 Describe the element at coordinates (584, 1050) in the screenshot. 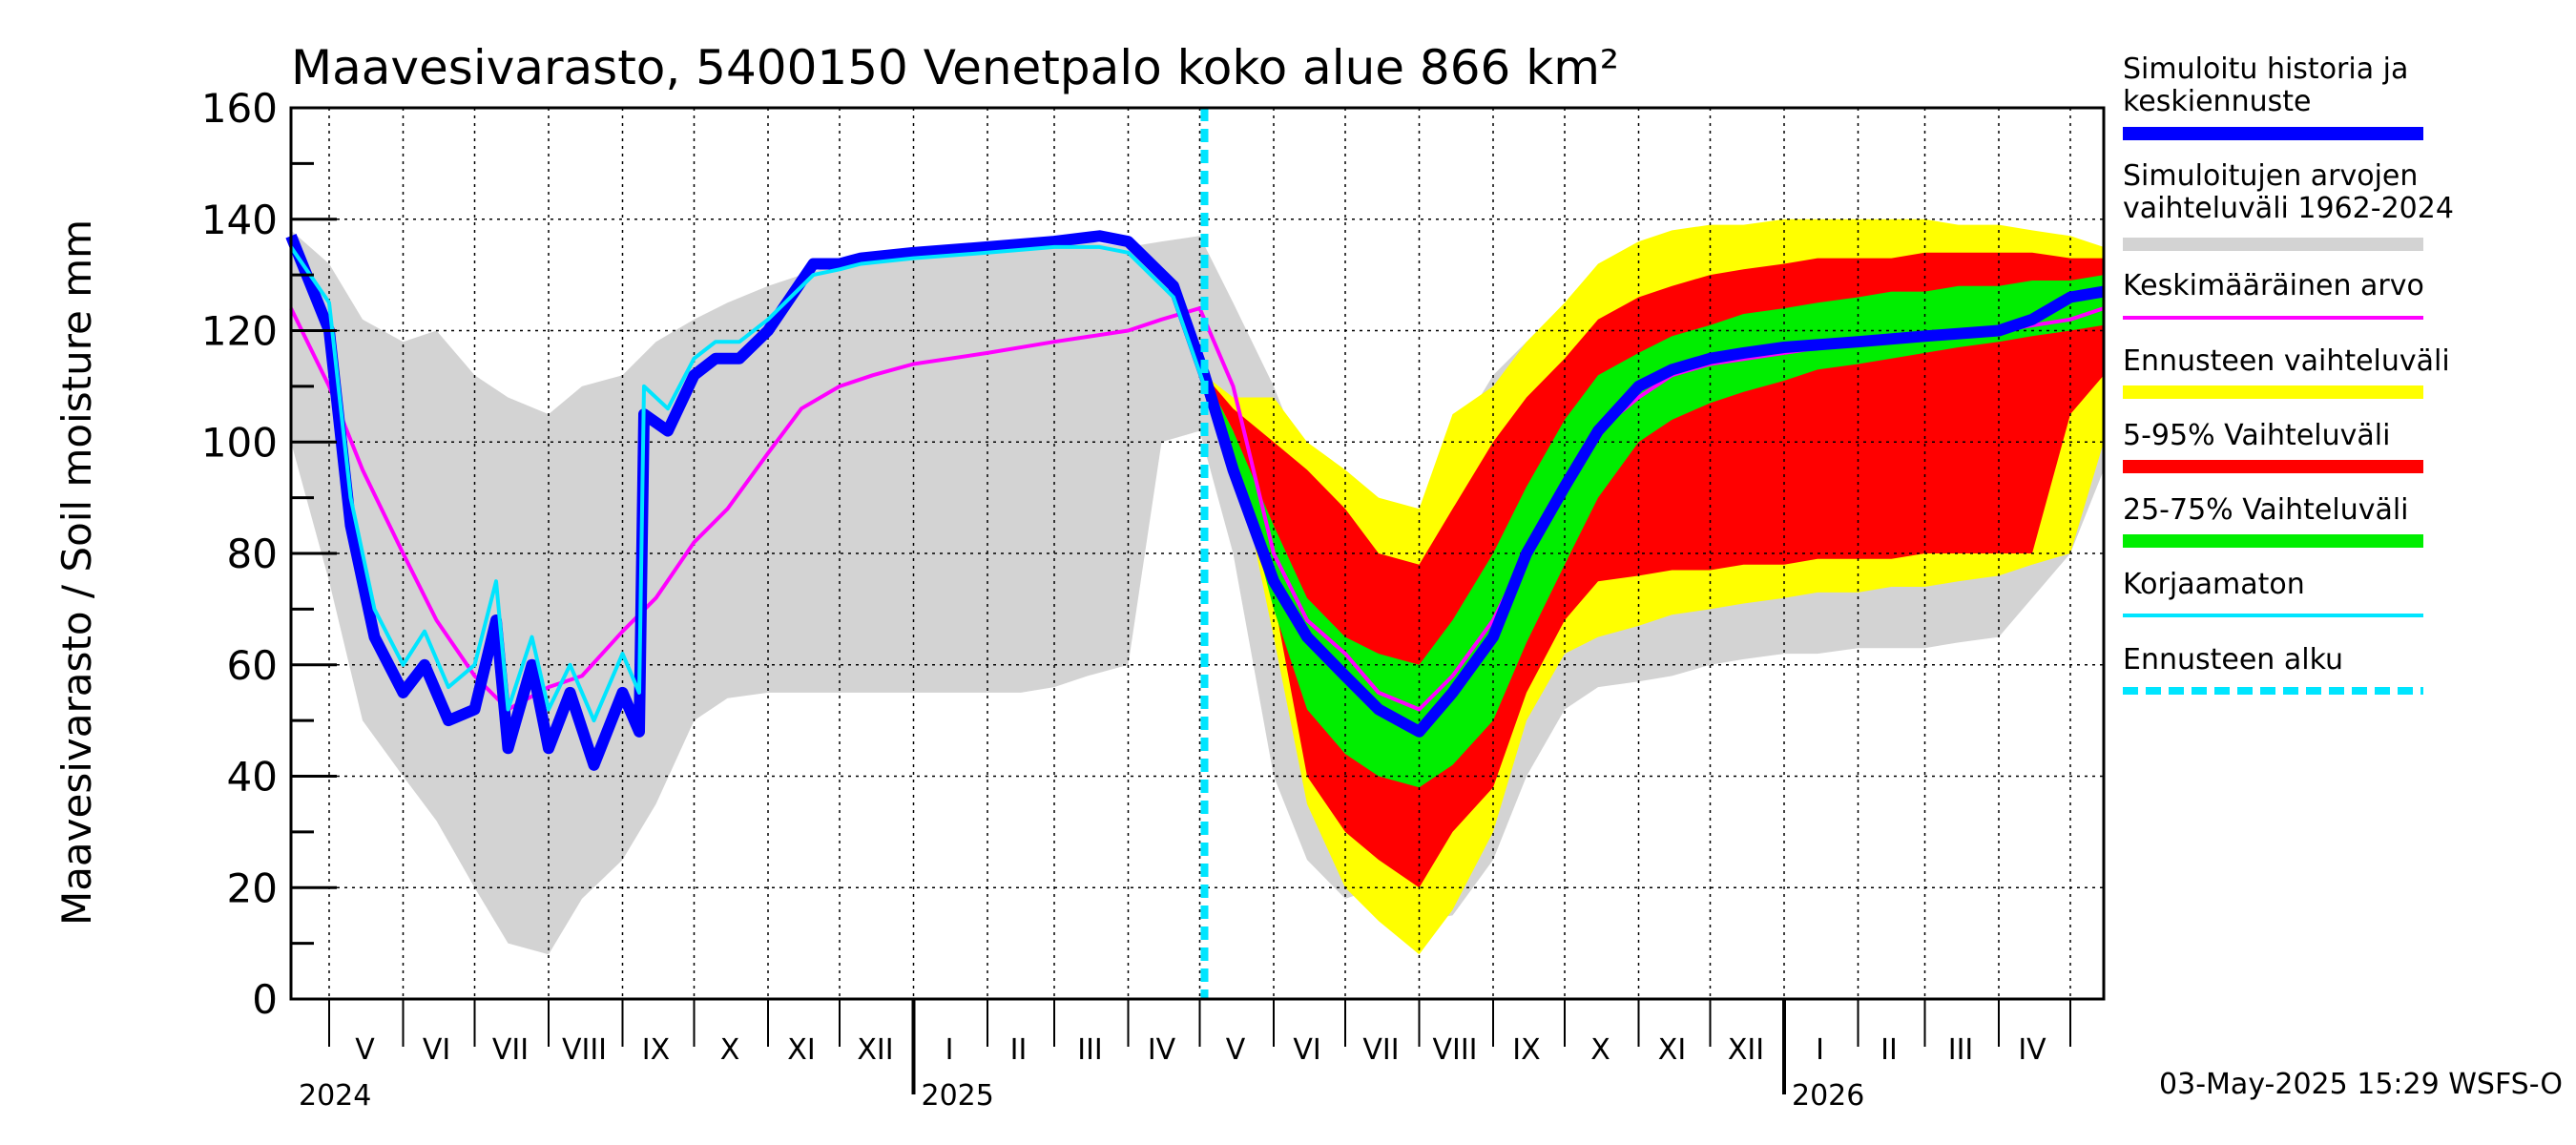

I see `x-month-label-3: VIII` at that location.